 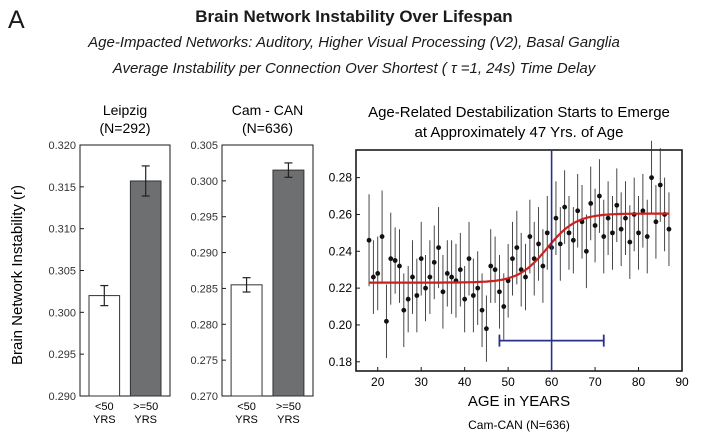 What do you see at coordinates (204, 361) in the screenshot?
I see `y-tick-label: 0.275` at bounding box center [204, 361].